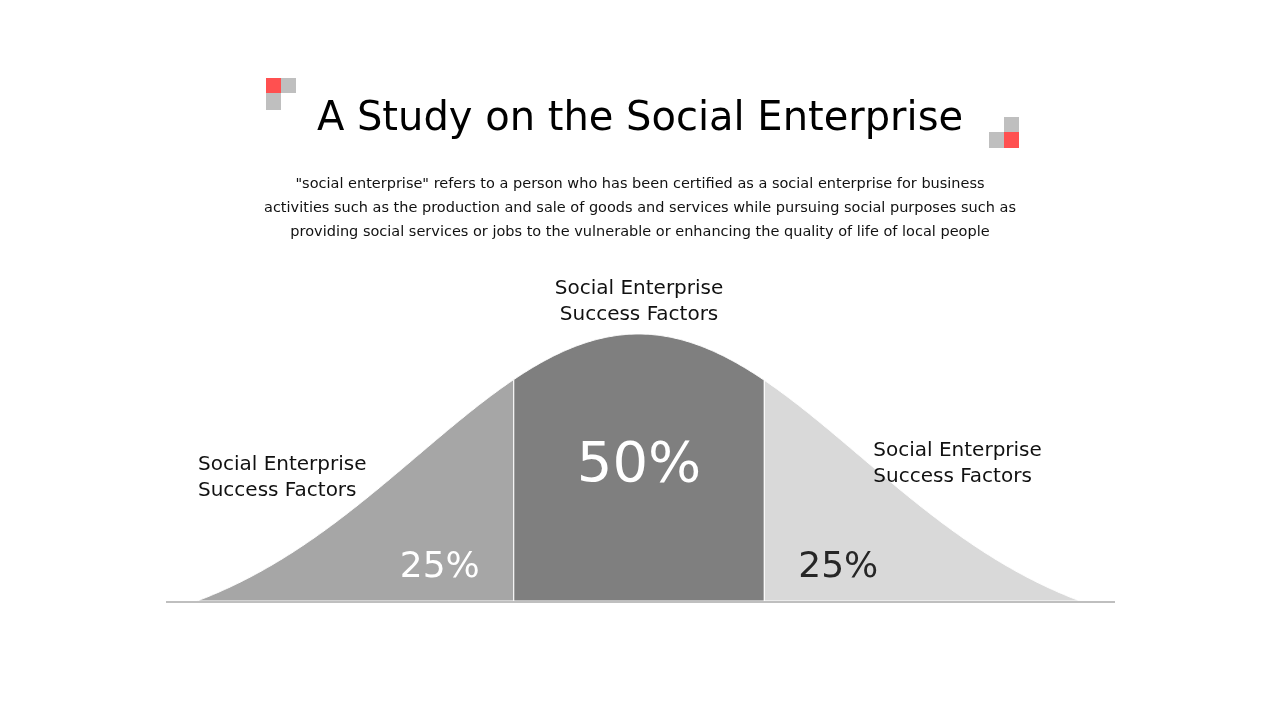 This screenshot has height=720, width=1280. Describe the element at coordinates (640, 207) in the screenshot. I see `text: "social enterprise" refers to a person who has been certified as a social enterprise for business activities such as the production and sale of goods and services while pursuing social purposes such as providing social services or jobs to the vulnerable or enhancing the quality of life of local people` at that location.